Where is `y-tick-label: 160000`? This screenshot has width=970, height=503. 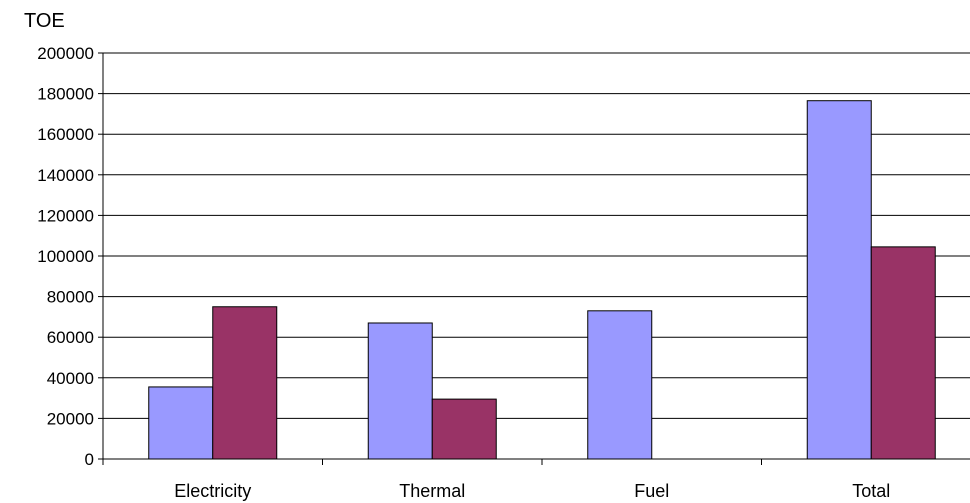
y-tick-label: 160000 is located at coordinates (65, 134).